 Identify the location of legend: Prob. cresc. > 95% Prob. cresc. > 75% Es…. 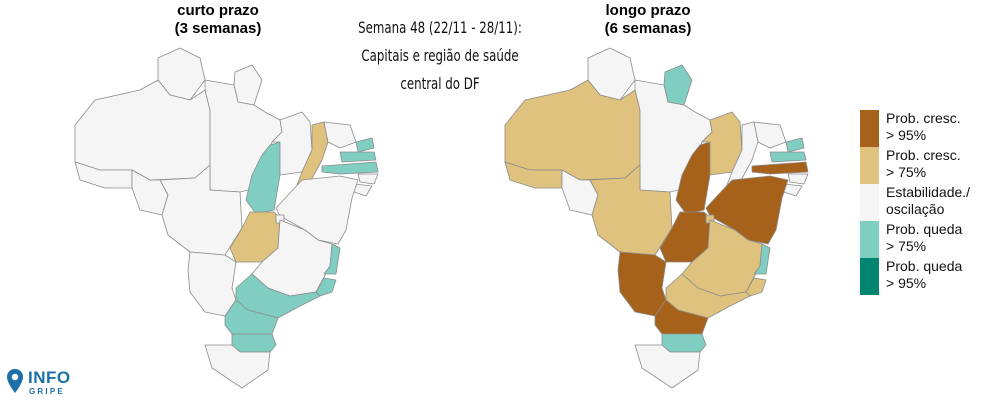
(930, 202).